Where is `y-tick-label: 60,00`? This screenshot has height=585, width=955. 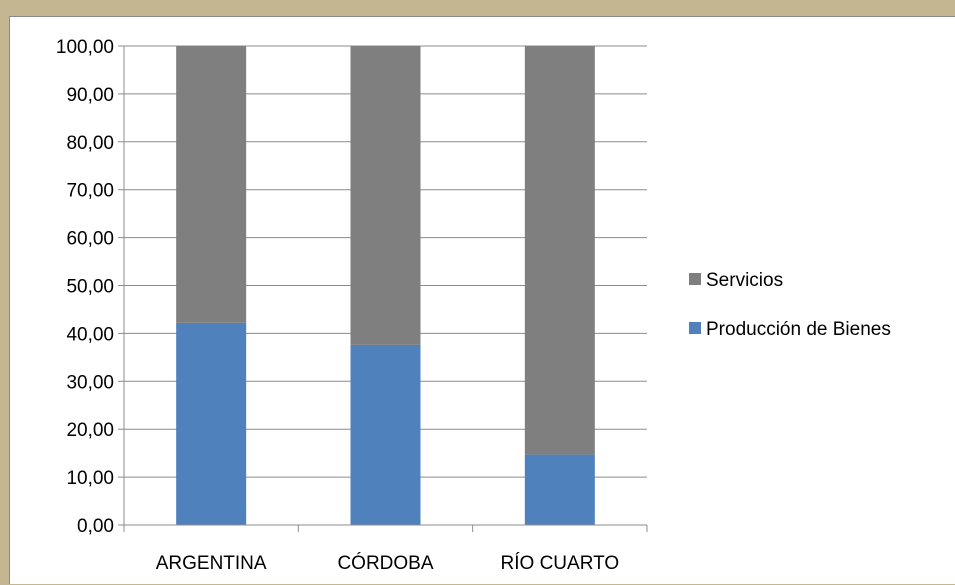 y-tick-label: 60,00 is located at coordinates (90, 239).